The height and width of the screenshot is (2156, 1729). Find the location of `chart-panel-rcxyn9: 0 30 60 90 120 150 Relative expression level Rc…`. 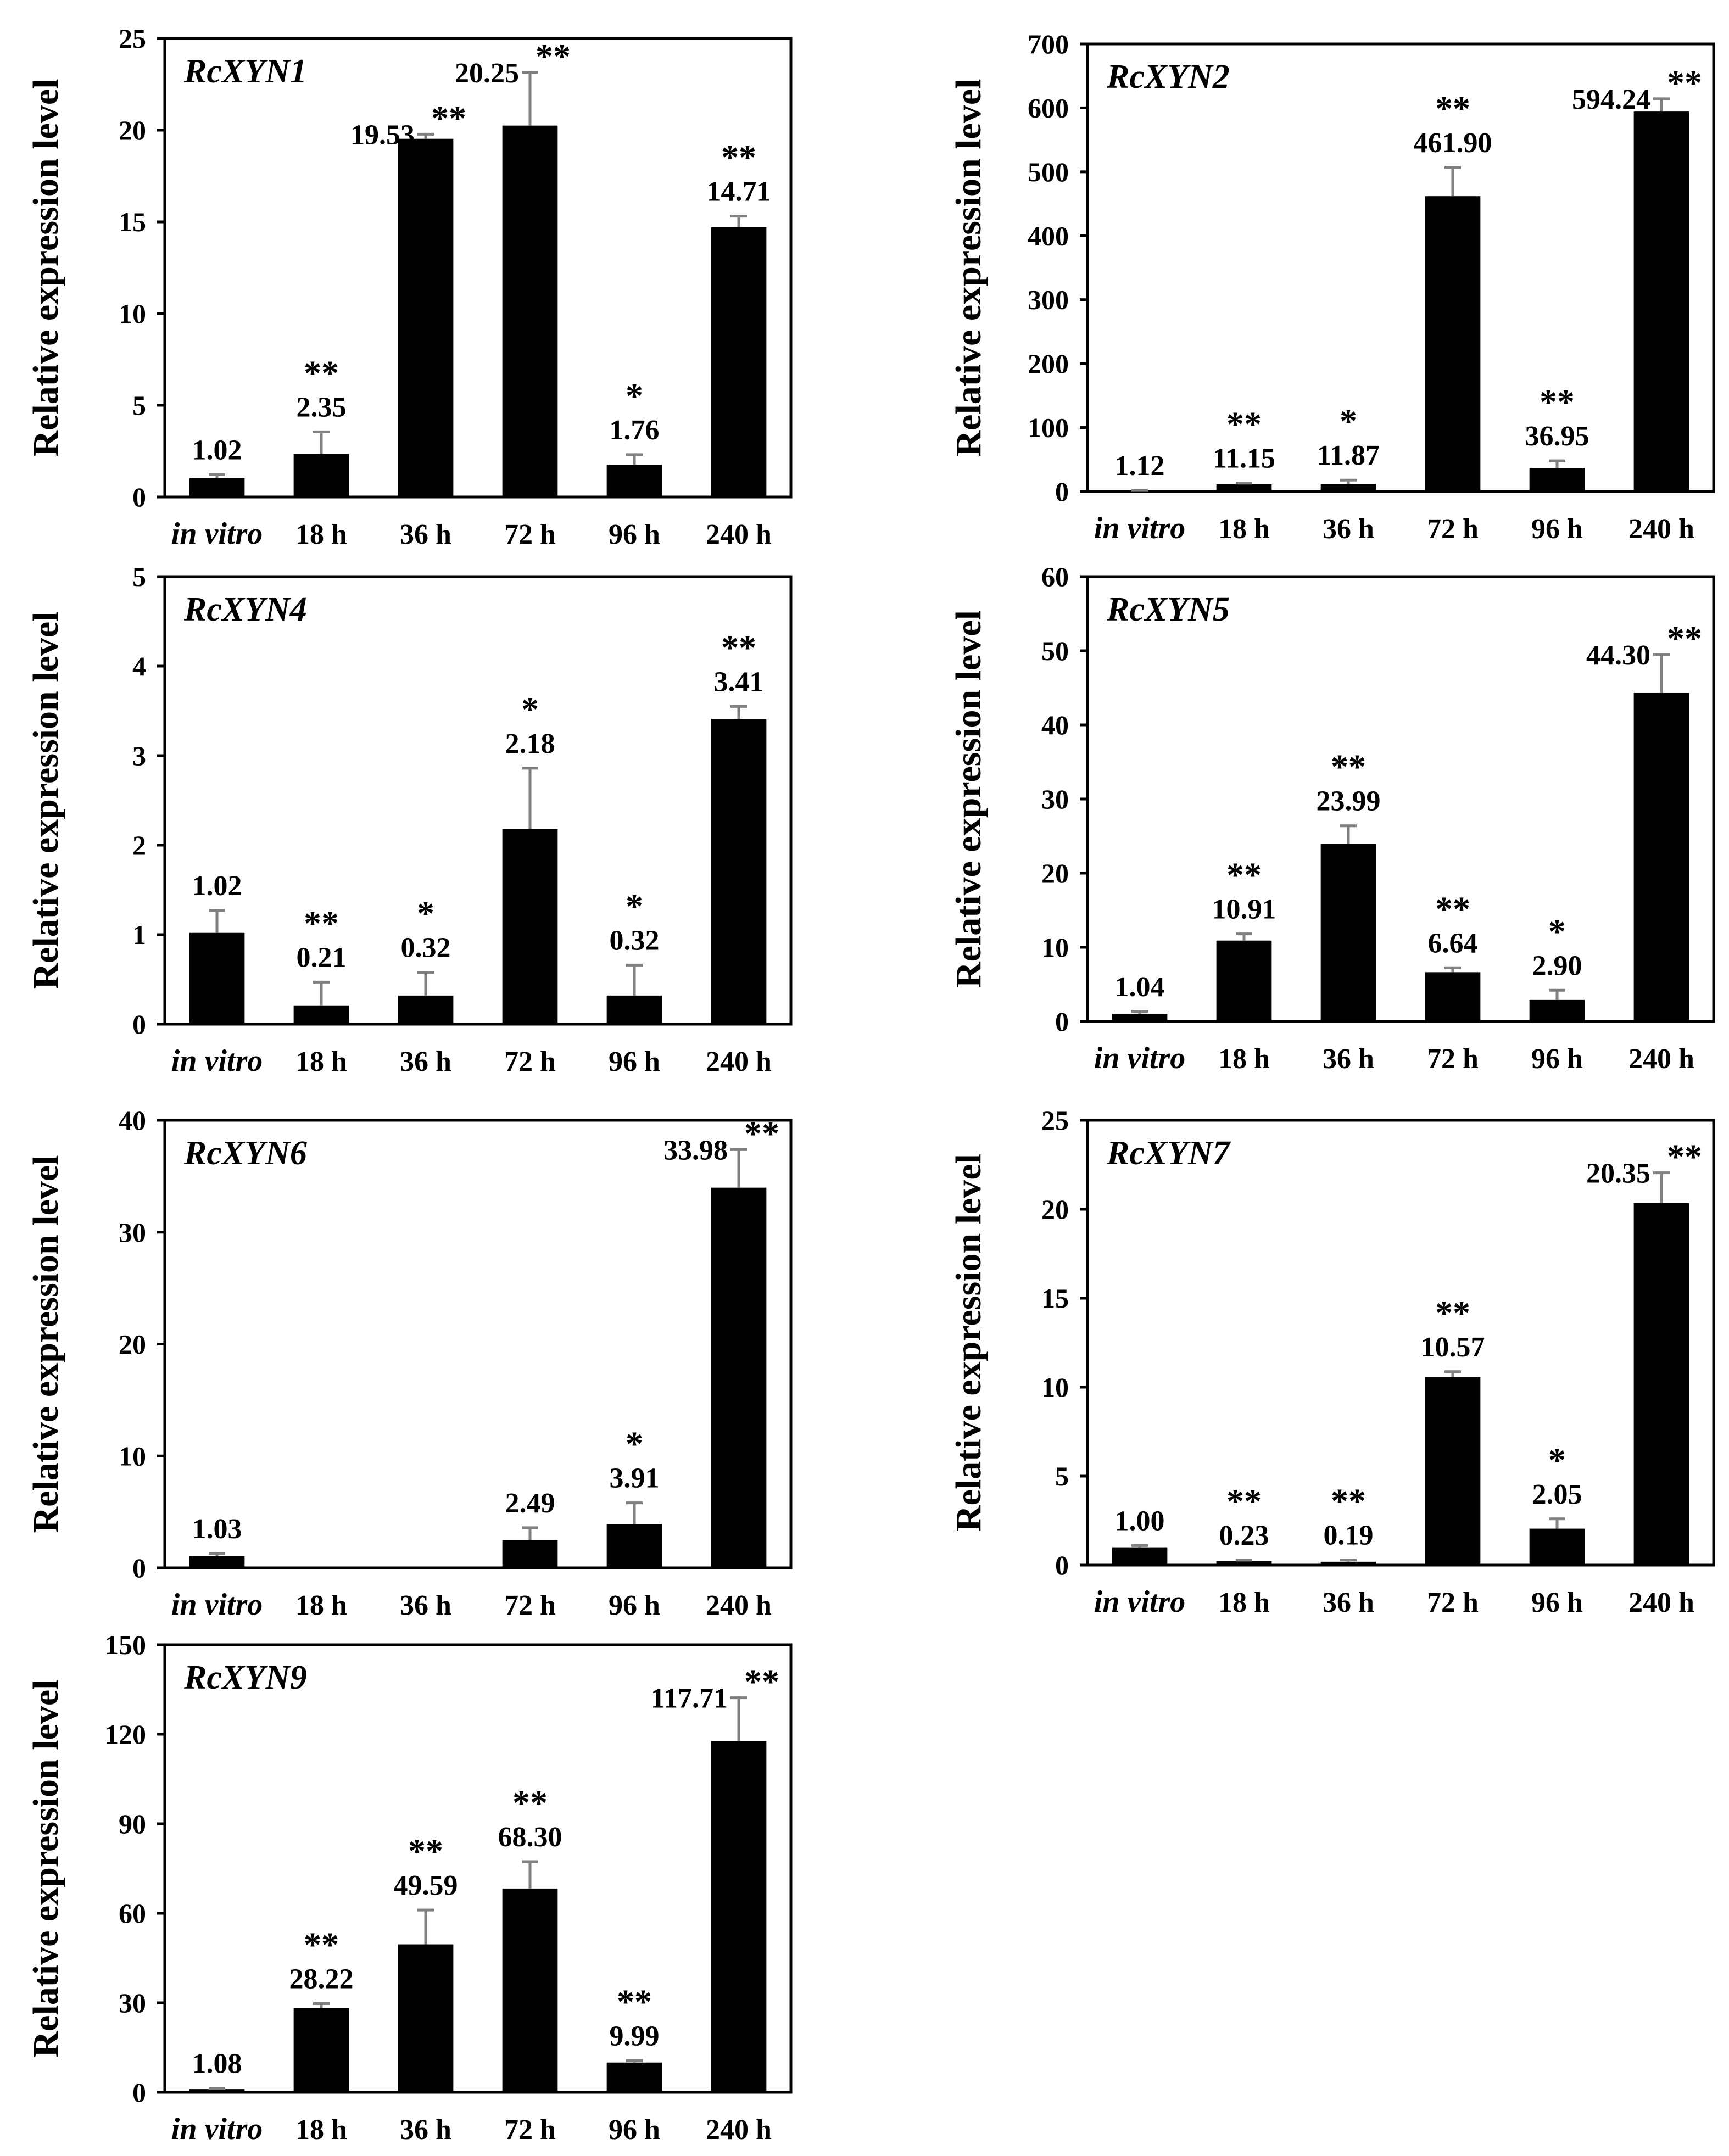

chart-panel-rcxyn9: 0 30 60 90 120 150 Relative expression level Rc… is located at coordinates (409, 1887).